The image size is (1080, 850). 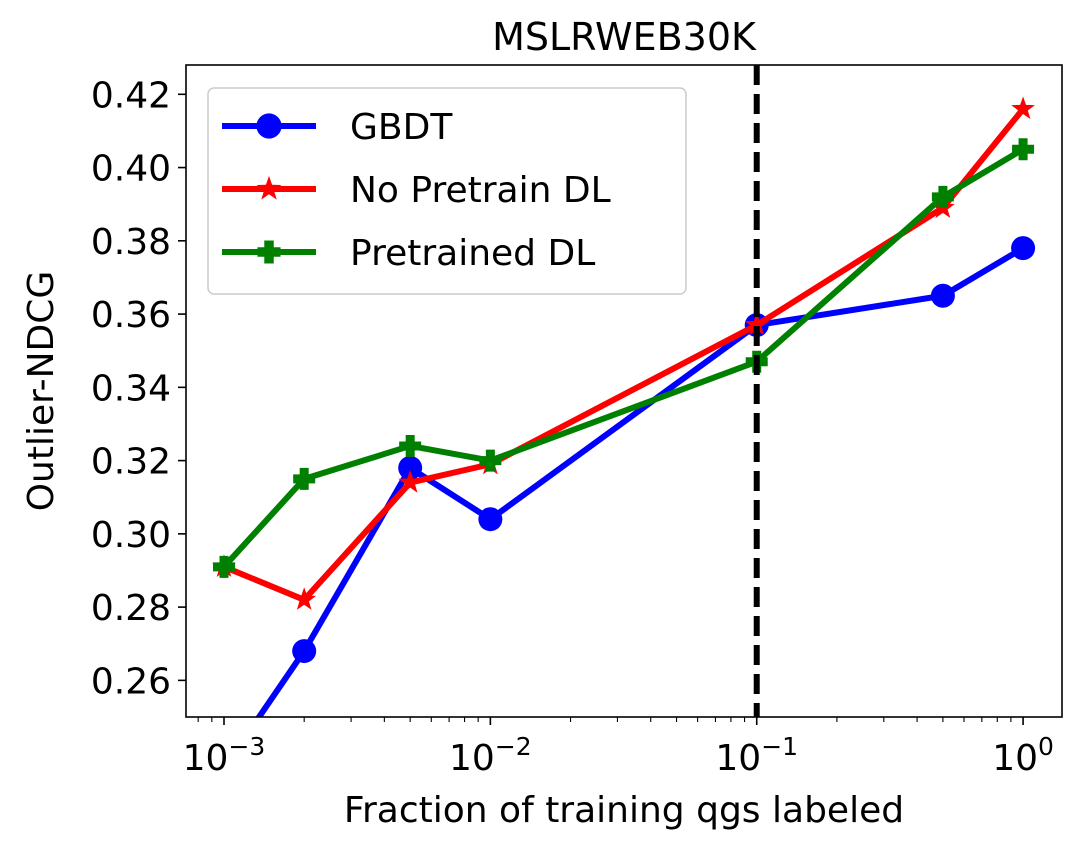 What do you see at coordinates (624, 810) in the screenshot?
I see `x-axis-label: Fraction of training qgs labeled` at bounding box center [624, 810].